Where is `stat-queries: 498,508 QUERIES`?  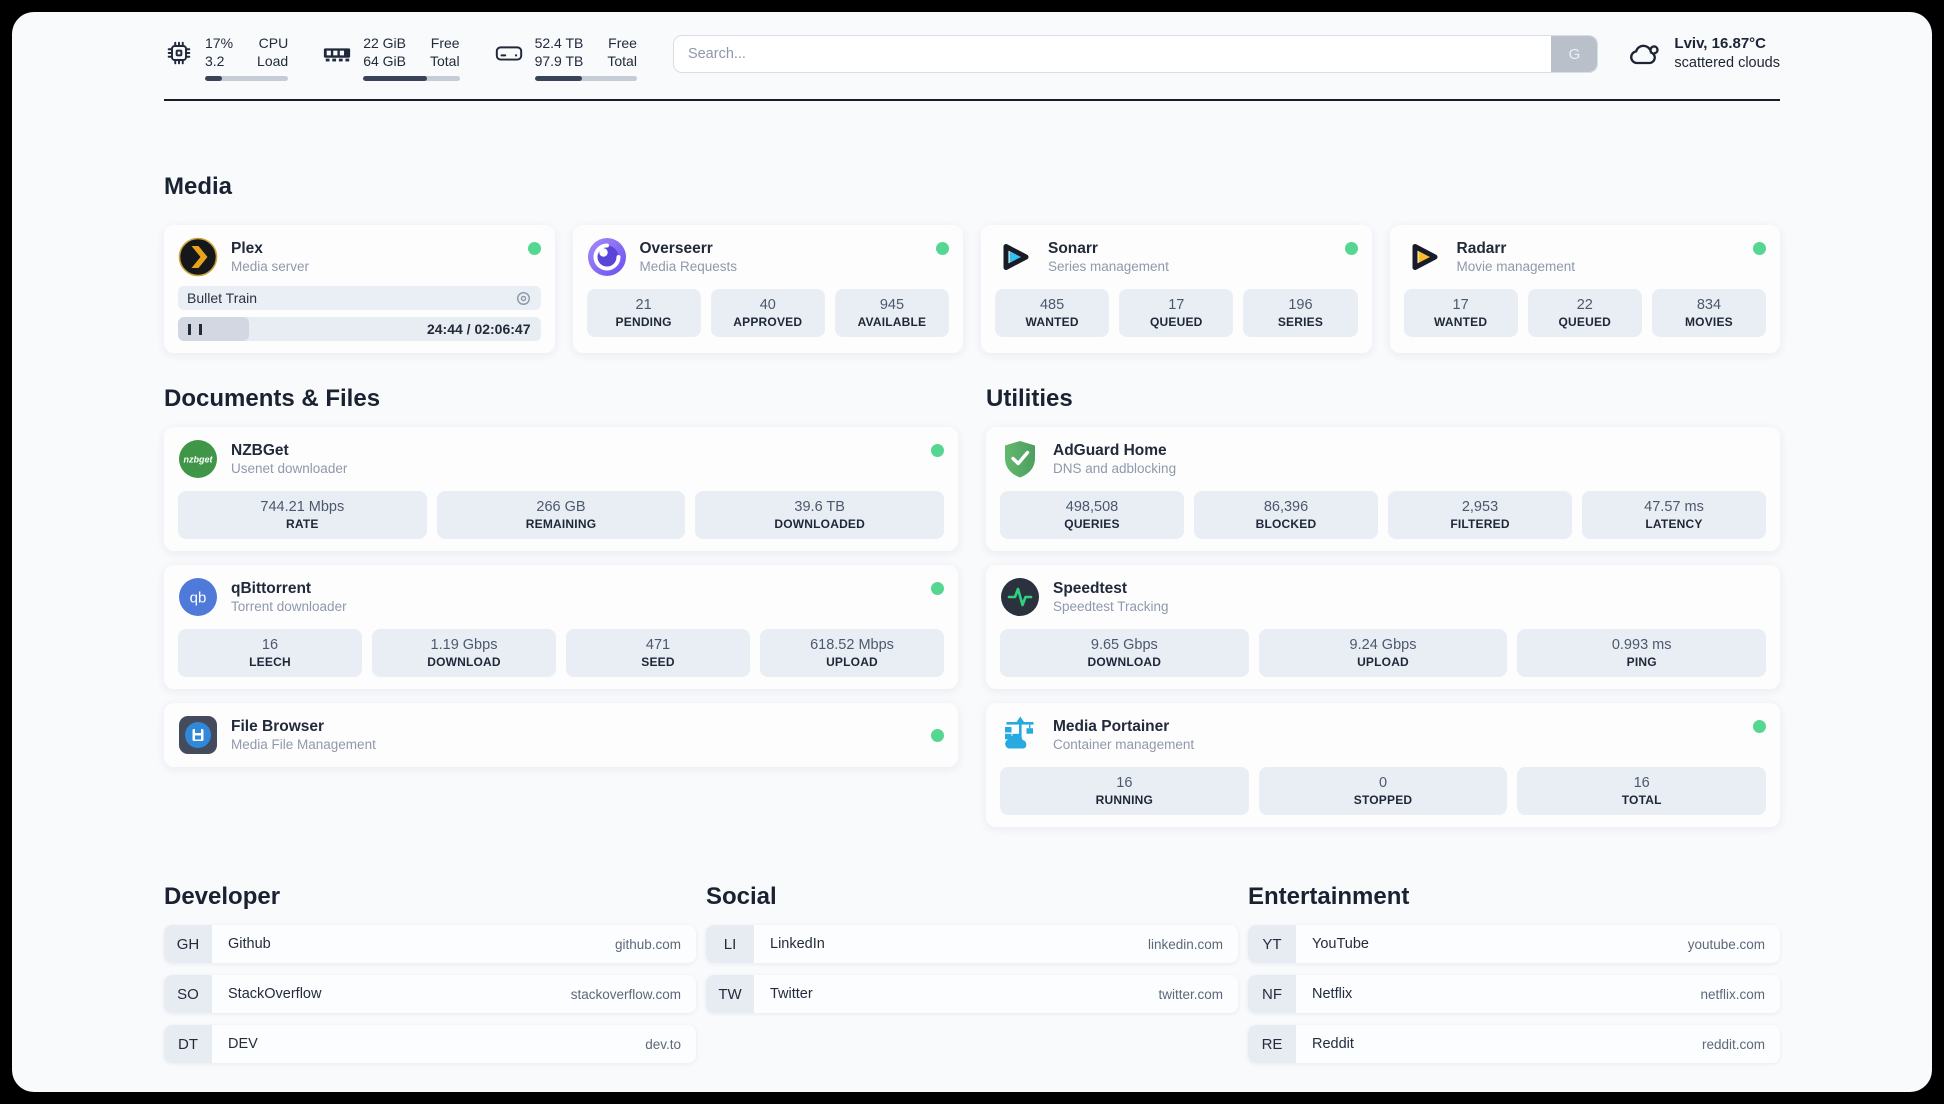 stat-queries: 498,508 QUERIES is located at coordinates (1092, 515).